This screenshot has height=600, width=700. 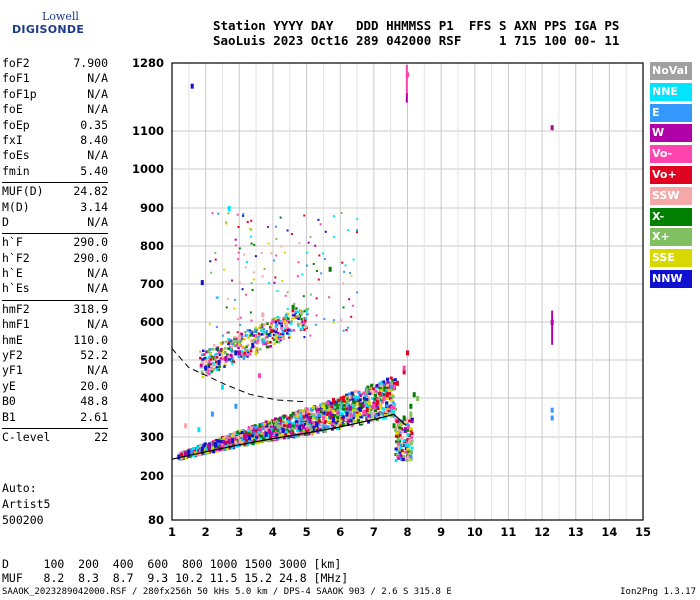 I want to click on param-row: h`F 290.0, so click(x=55, y=242).